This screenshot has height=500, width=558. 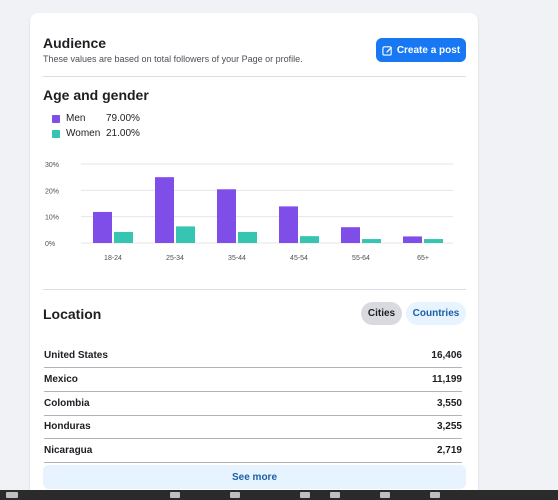 What do you see at coordinates (446, 379) in the screenshot?
I see `location-value: 11,199` at bounding box center [446, 379].